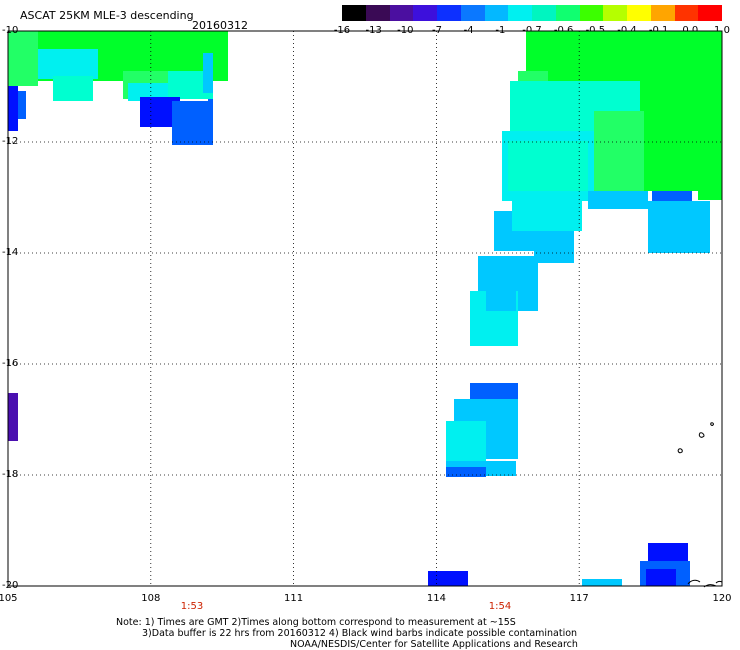  I want to click on longitude-label: 114, so click(436, 598).